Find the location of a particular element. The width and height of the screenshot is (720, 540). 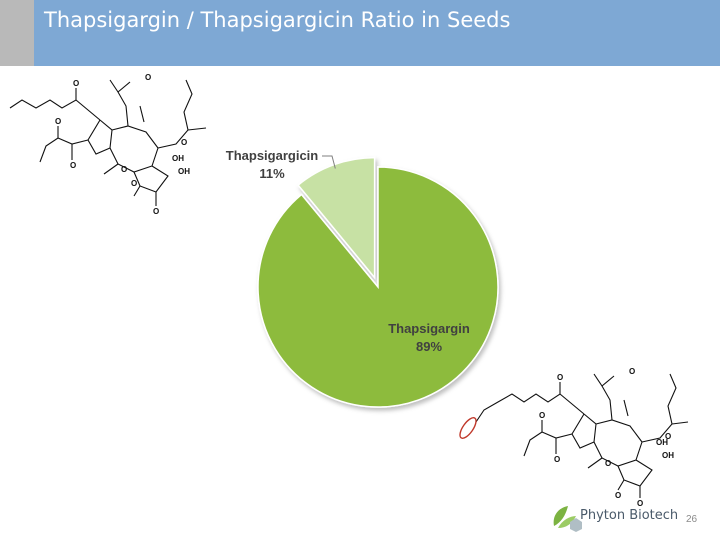

page-number: 26 is located at coordinates (692, 519).